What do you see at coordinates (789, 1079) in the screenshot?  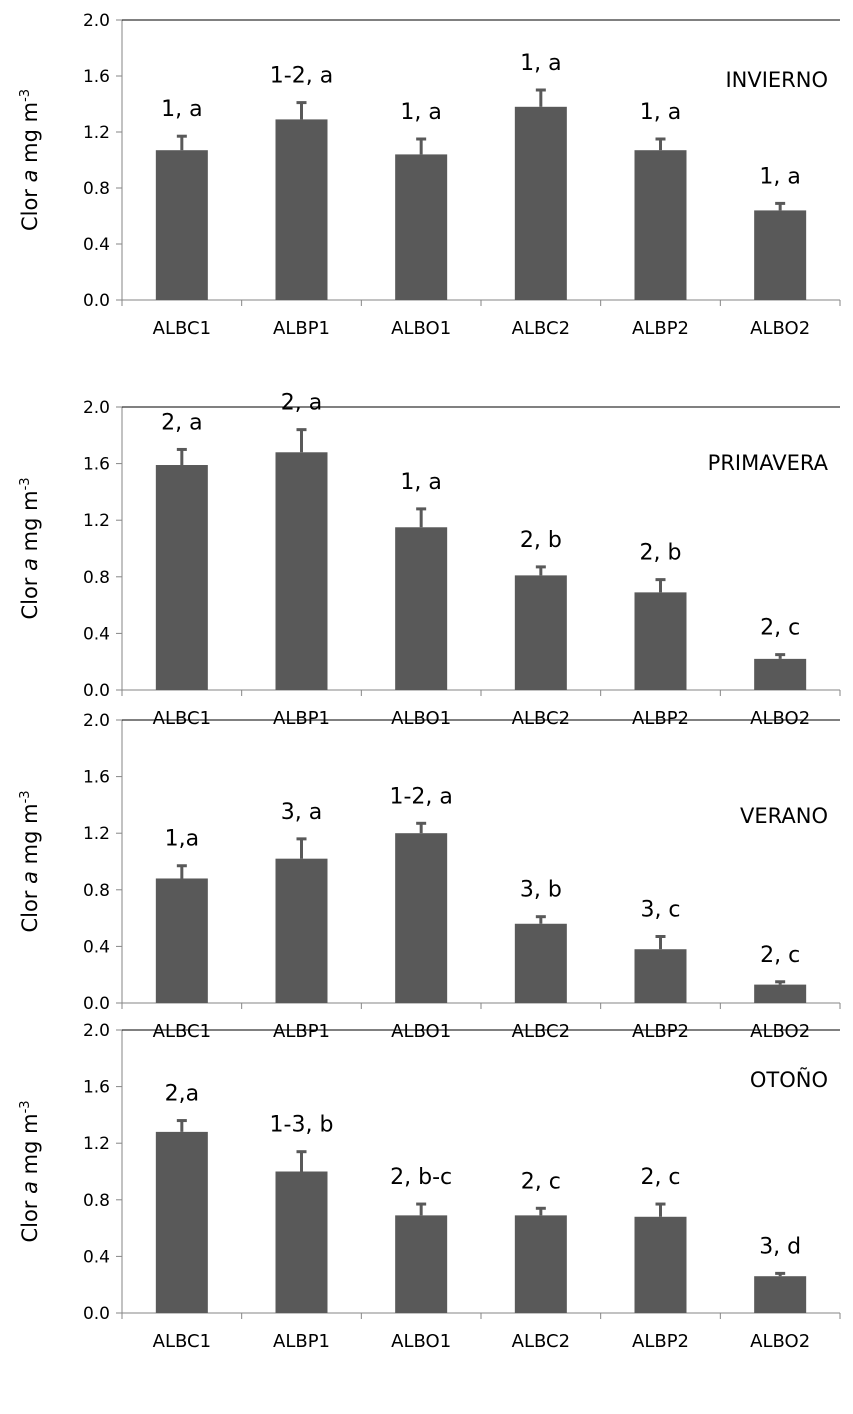 I see `panel-title: OTOÑO` at bounding box center [789, 1079].